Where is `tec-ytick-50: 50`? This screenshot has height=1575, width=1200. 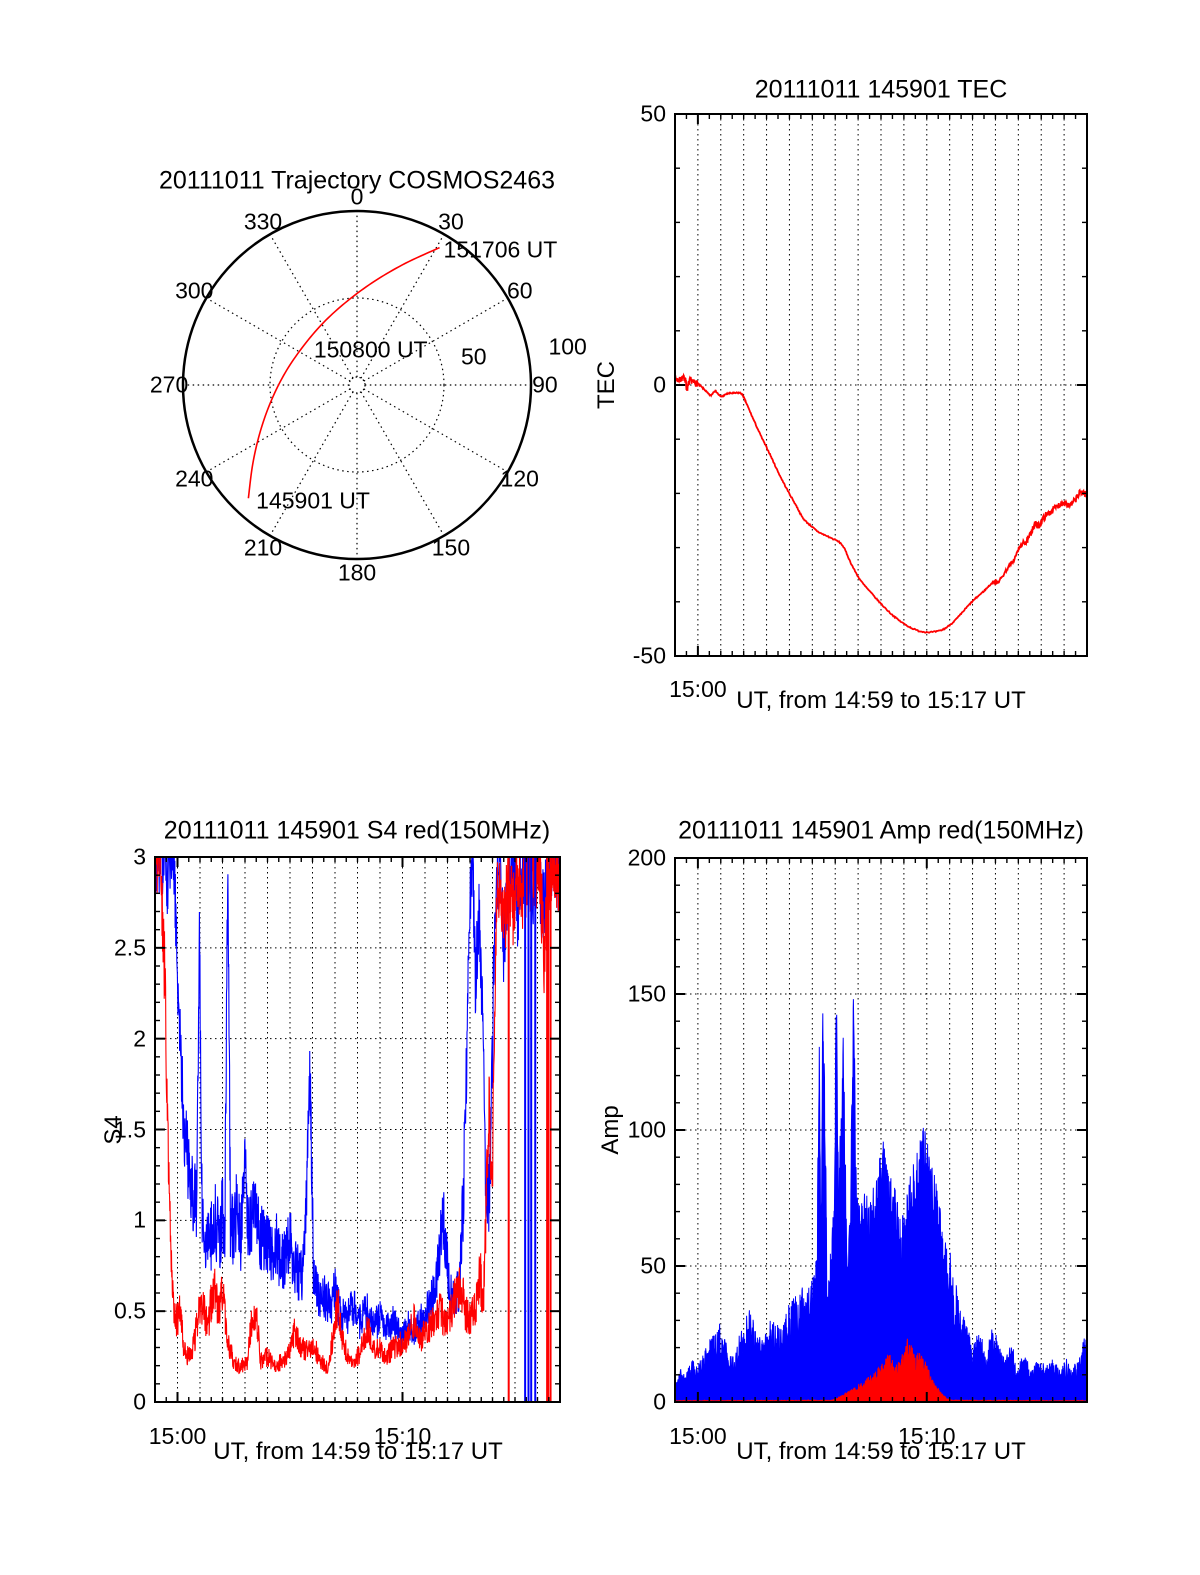 tec-ytick-50: 50 is located at coordinates (653, 113).